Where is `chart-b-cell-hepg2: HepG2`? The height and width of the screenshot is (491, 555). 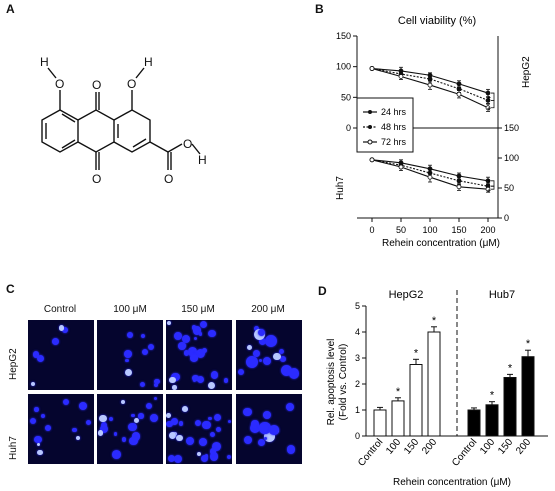 chart-b-cell-hepg2: HepG2 is located at coordinates (526, 72).